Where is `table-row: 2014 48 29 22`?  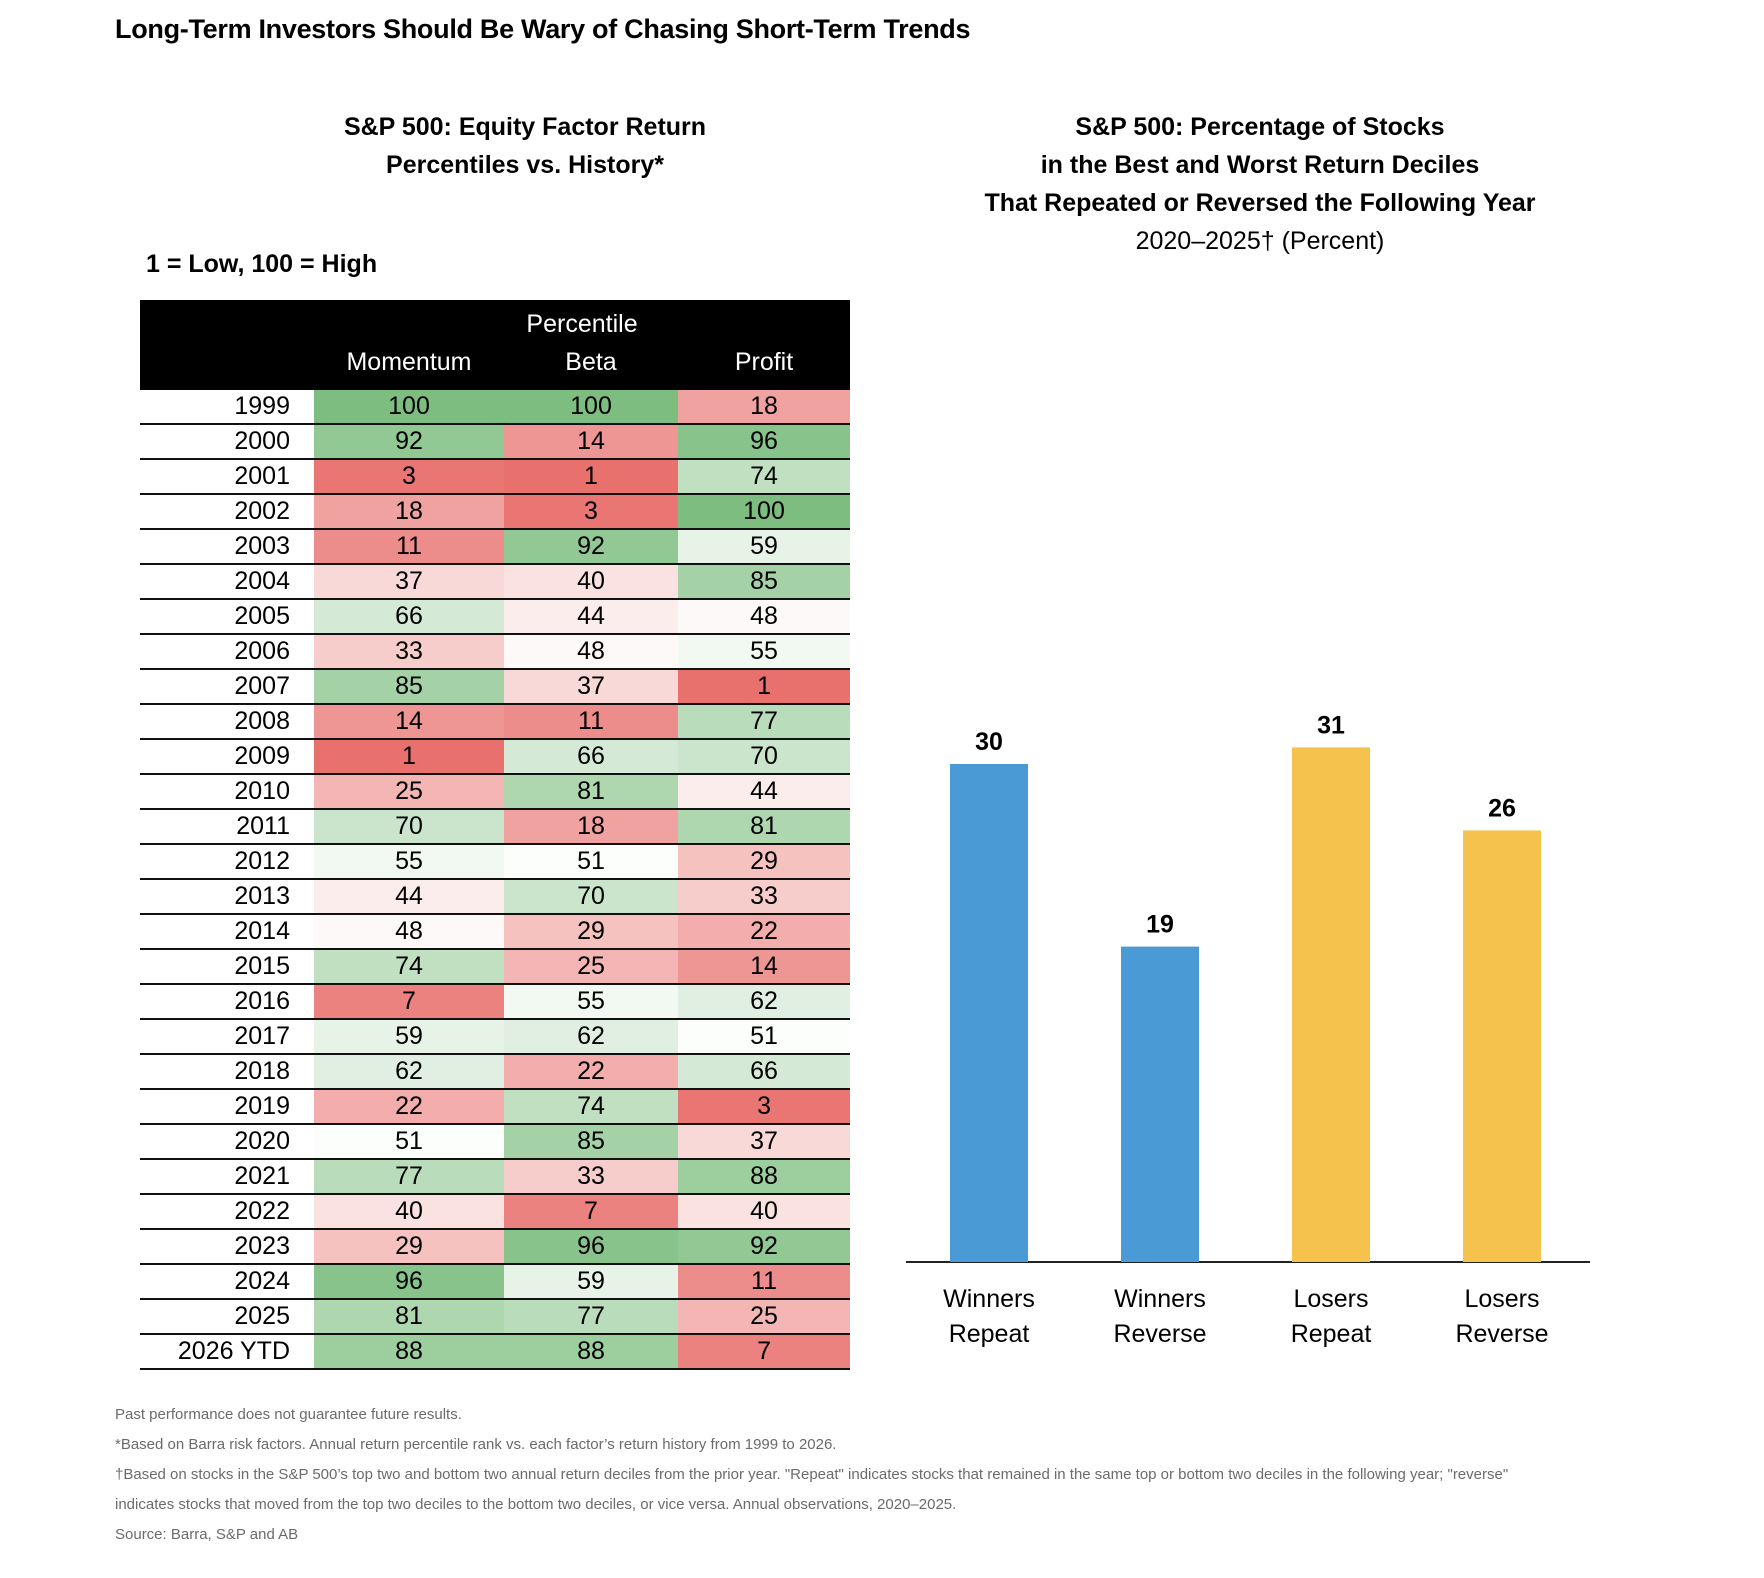 table-row: 2014 48 29 22 is located at coordinates (495, 932).